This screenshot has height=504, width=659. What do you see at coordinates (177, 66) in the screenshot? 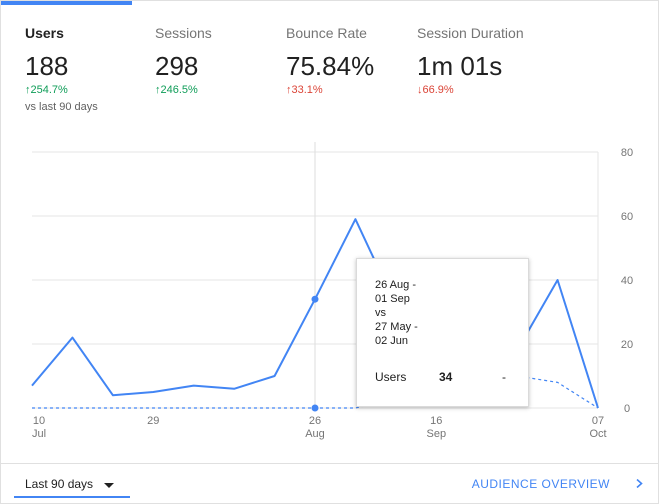
I see `metric-value: 298` at bounding box center [177, 66].